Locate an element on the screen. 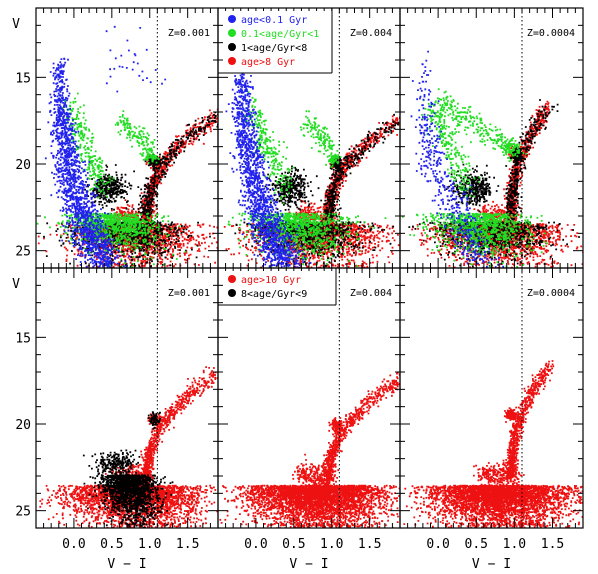 This screenshot has height=574, width=598. legend-label: age<0.1 Gyr is located at coordinates (274, 20).